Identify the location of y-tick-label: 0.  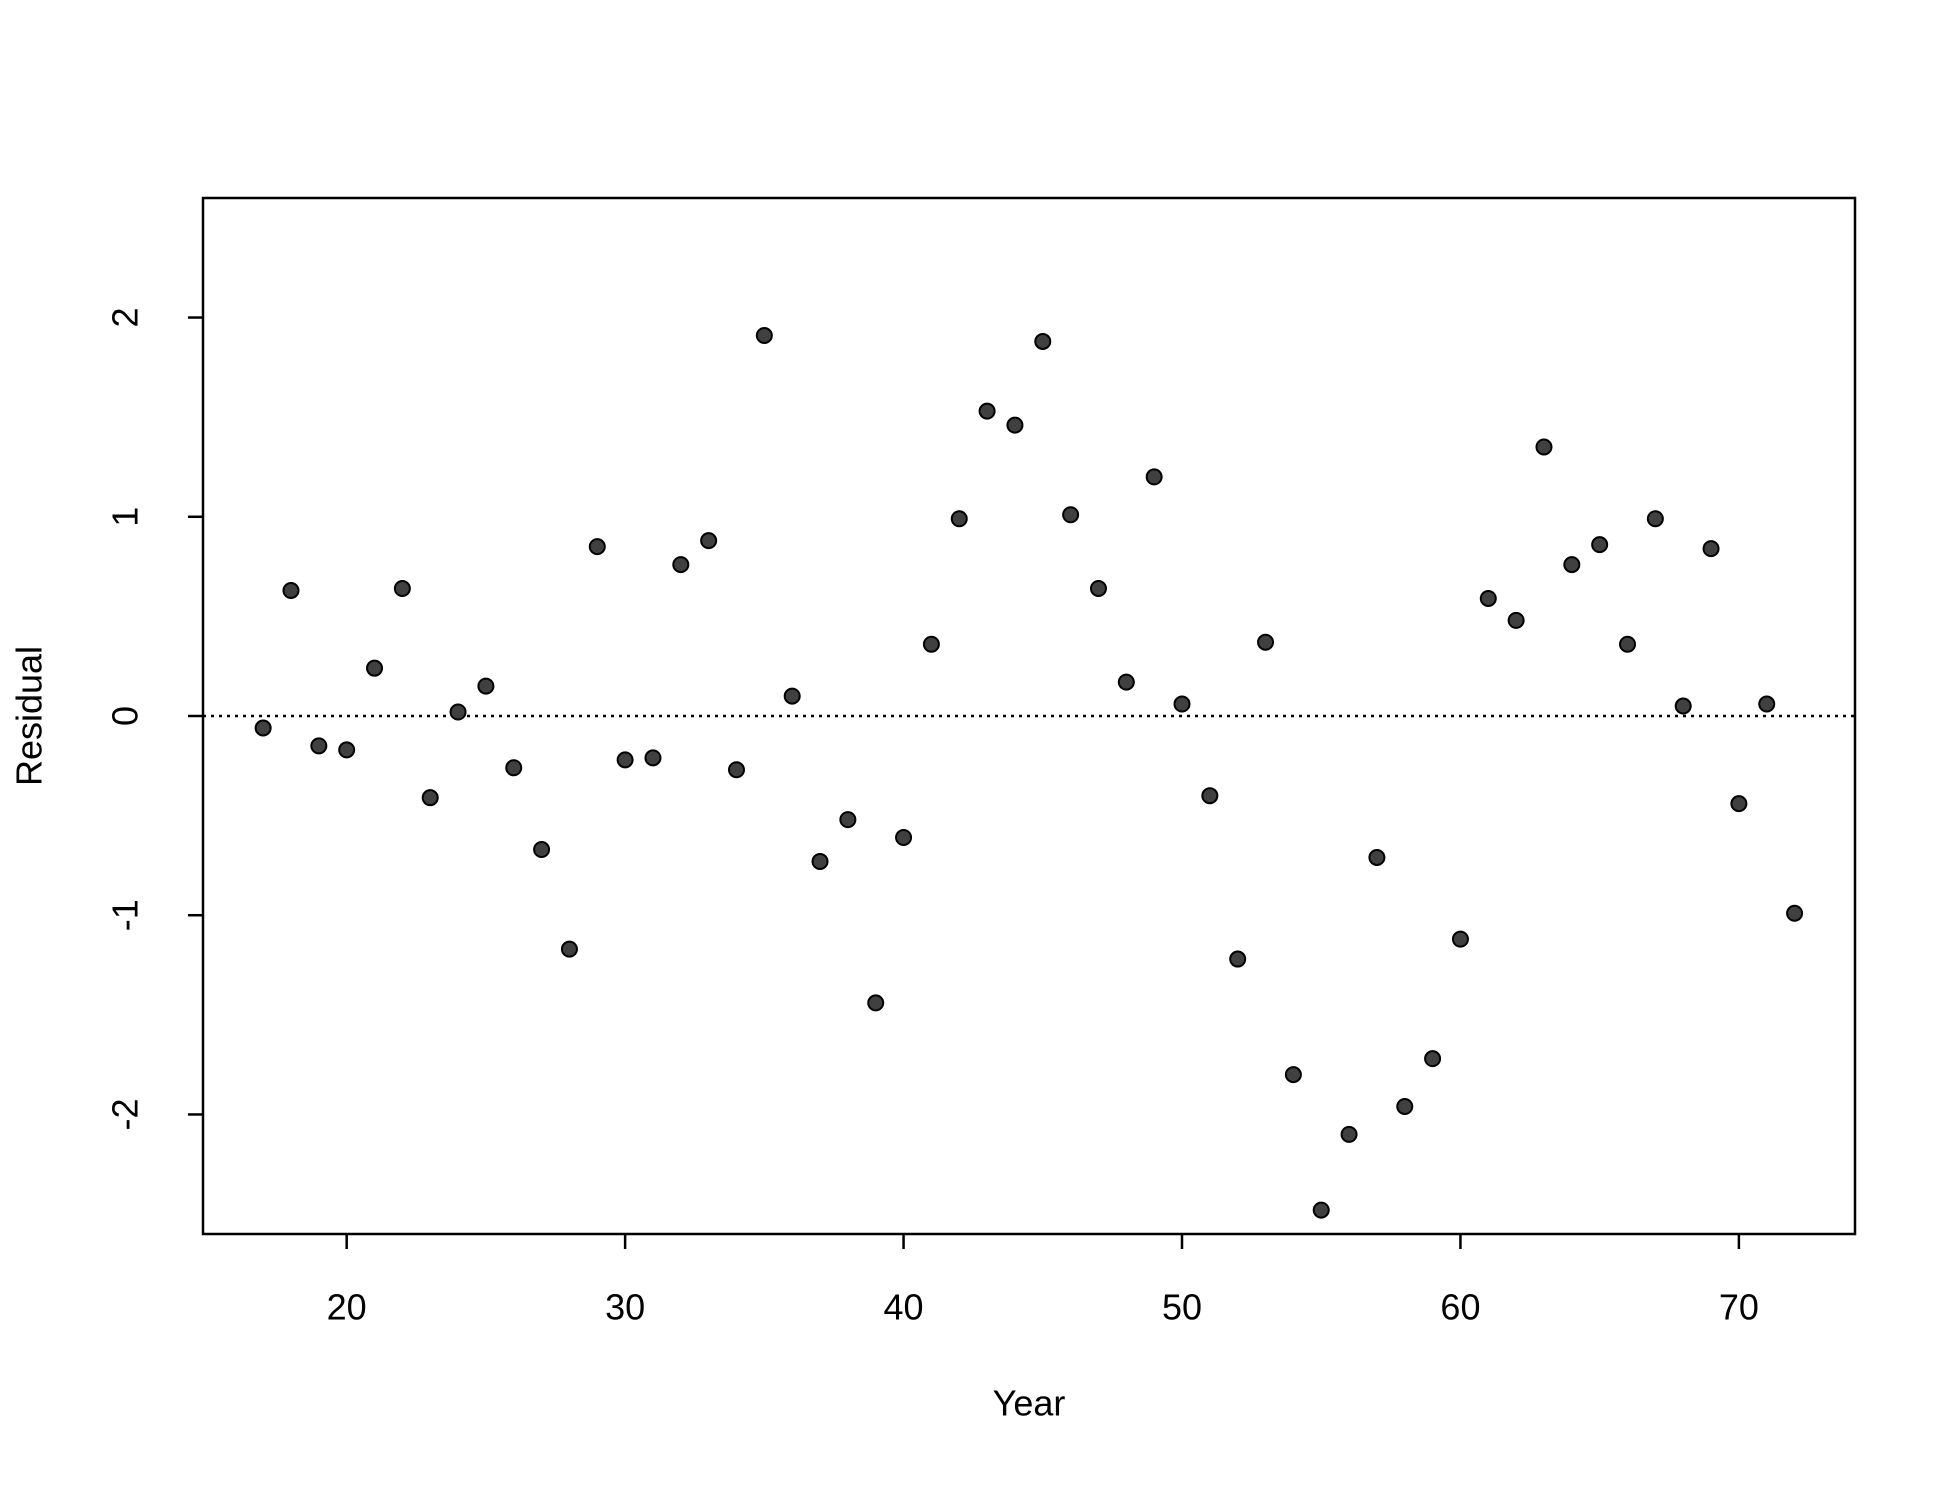
(125, 716).